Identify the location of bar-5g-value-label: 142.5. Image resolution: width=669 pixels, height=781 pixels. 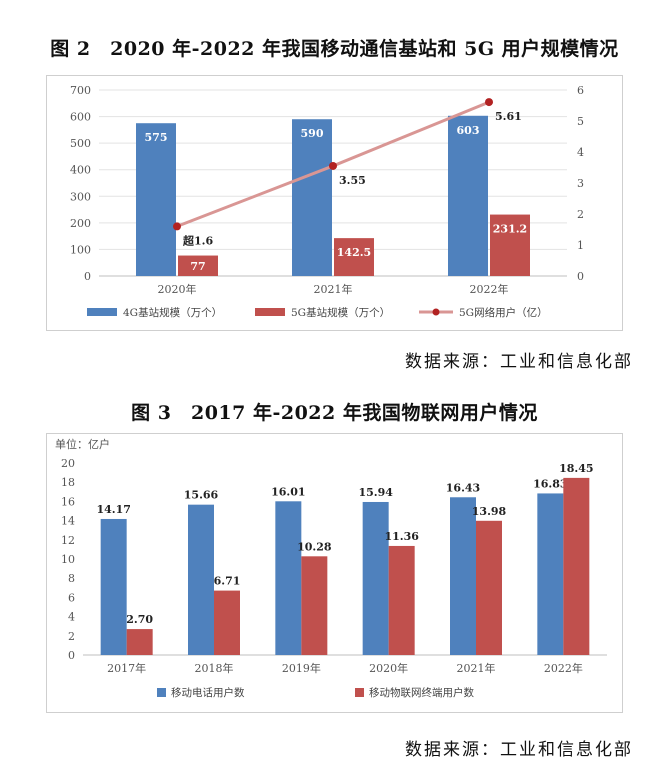
(354, 252).